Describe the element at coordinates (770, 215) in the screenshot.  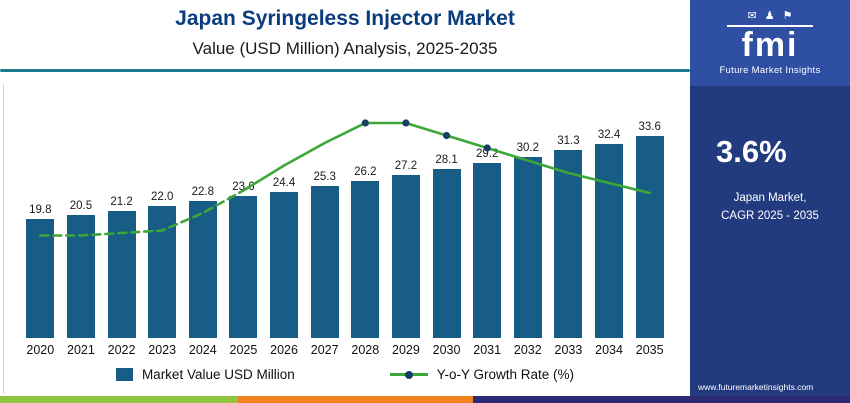
I see `cagr-label-line2: CAGR 2025 - 2035` at that location.